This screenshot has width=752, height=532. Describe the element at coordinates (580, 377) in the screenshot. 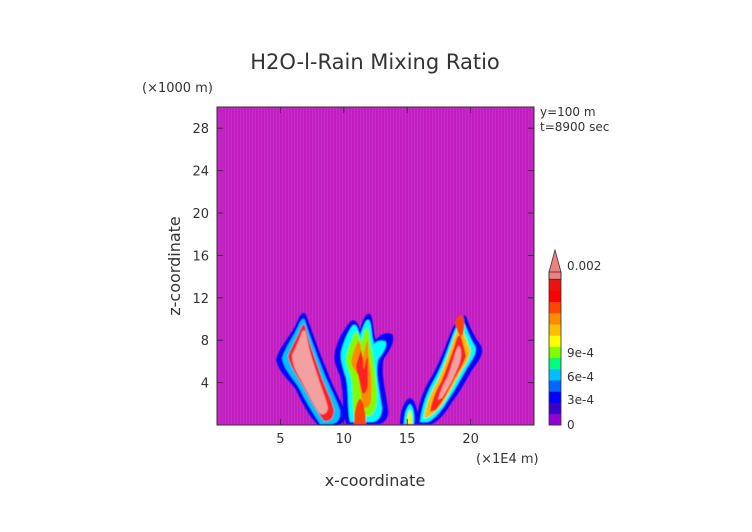

I see `colorbar-tick-label: 6e-4` at that location.